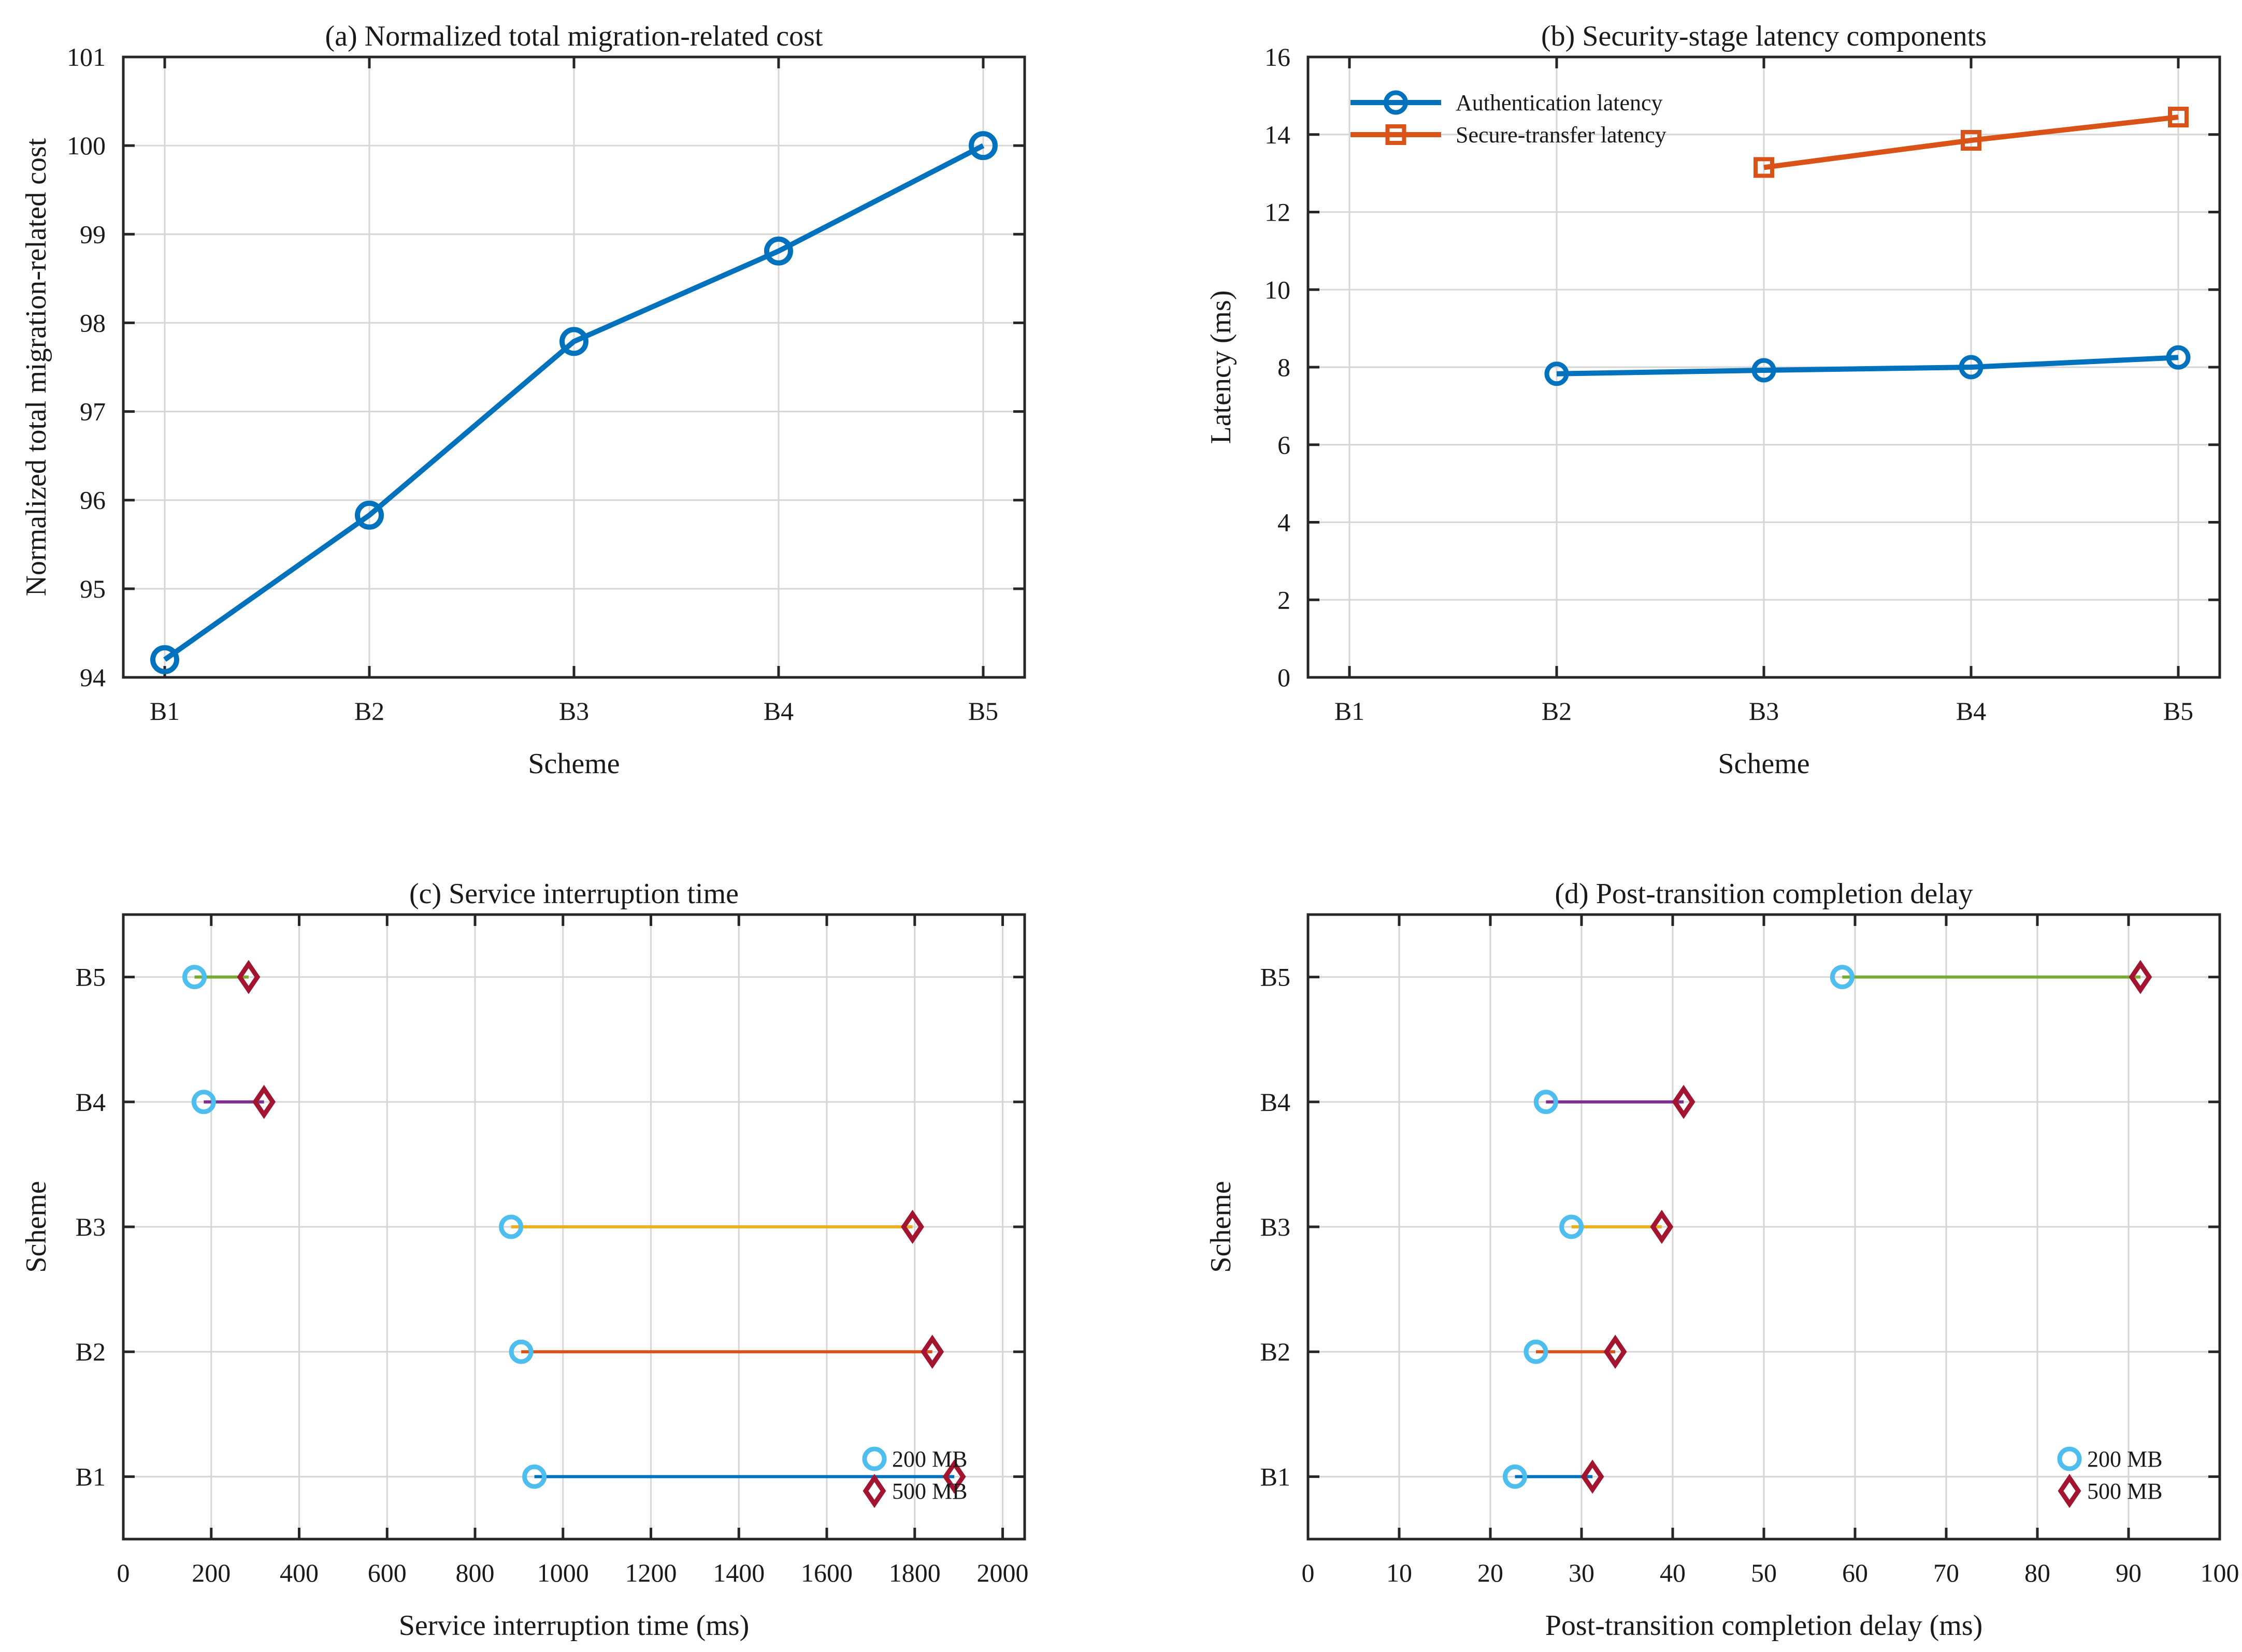  I want to click on y-tick-label: 4, so click(1283, 522).